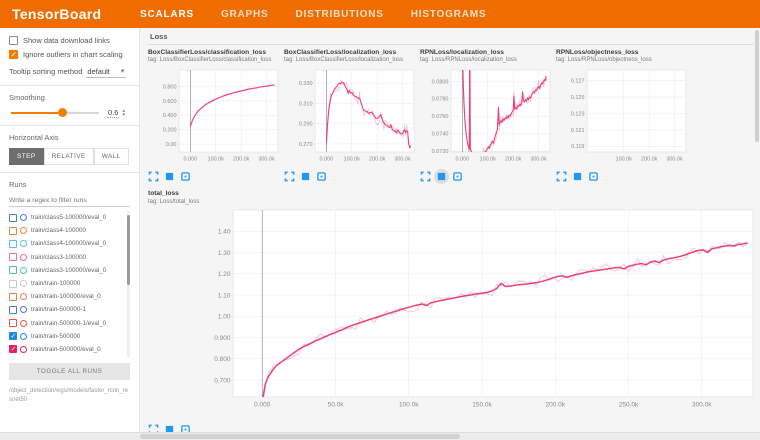 The height and width of the screenshot is (440, 760). I want to click on tab-distributions: DISTRIBUTIONS, so click(339, 14).